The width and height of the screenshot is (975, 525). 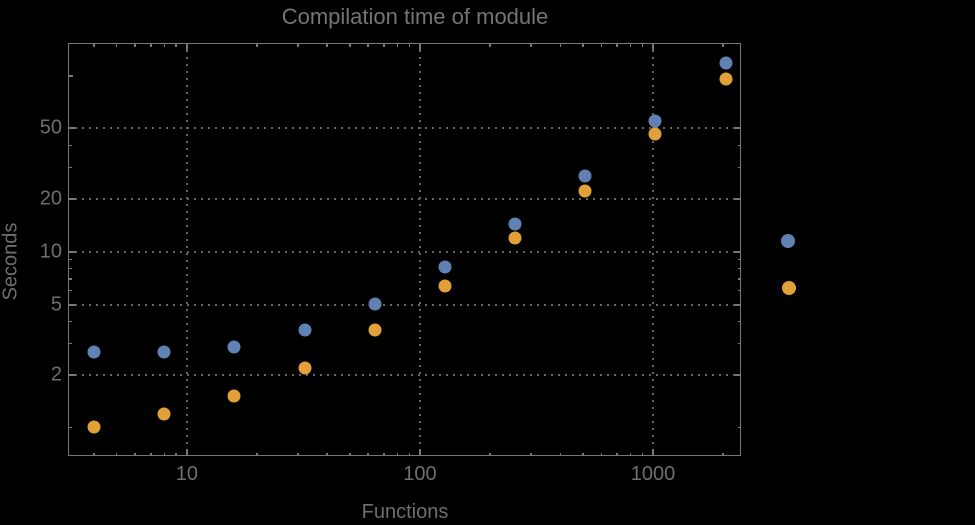 I want to click on x-tick-label: 1000, so click(x=653, y=474).